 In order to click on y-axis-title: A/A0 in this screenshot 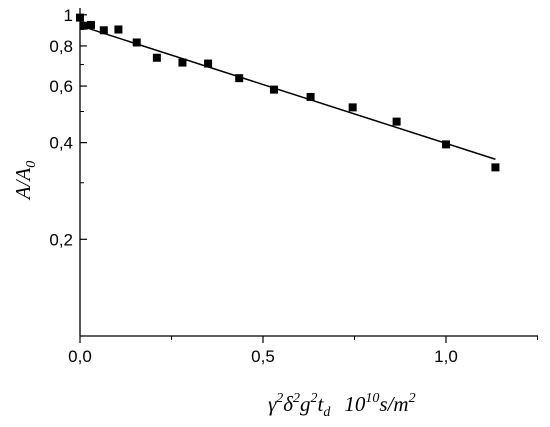, I will do `click(25, 181)`.